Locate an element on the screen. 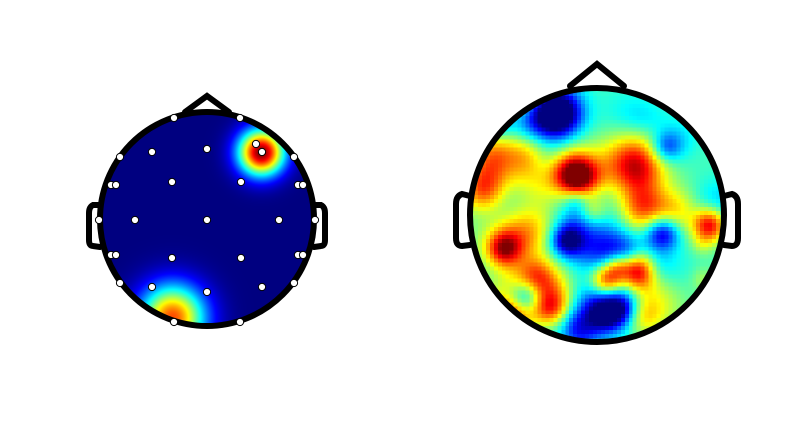 The width and height of the screenshot is (800, 443). ear-left-right is located at coordinates (463, 220).